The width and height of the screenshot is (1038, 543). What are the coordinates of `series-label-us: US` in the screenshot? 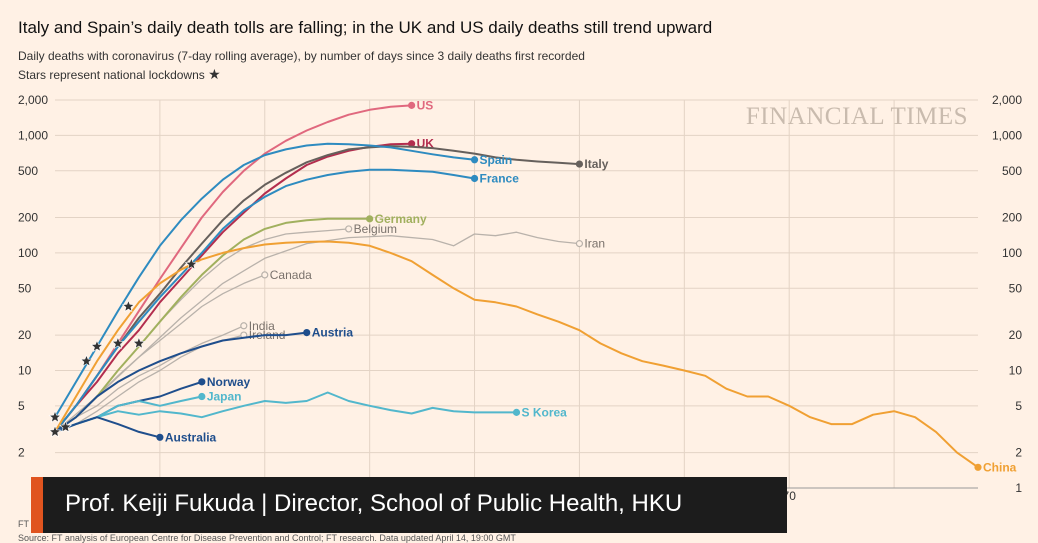 It's located at (425, 105).